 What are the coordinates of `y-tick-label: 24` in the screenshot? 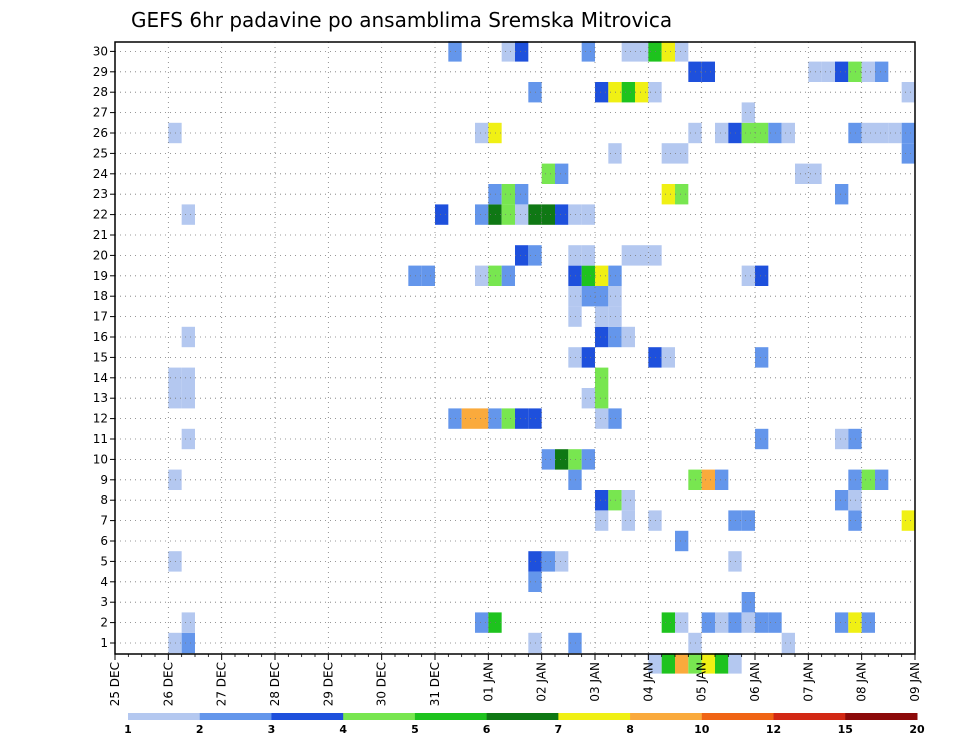 It's located at (100, 174).